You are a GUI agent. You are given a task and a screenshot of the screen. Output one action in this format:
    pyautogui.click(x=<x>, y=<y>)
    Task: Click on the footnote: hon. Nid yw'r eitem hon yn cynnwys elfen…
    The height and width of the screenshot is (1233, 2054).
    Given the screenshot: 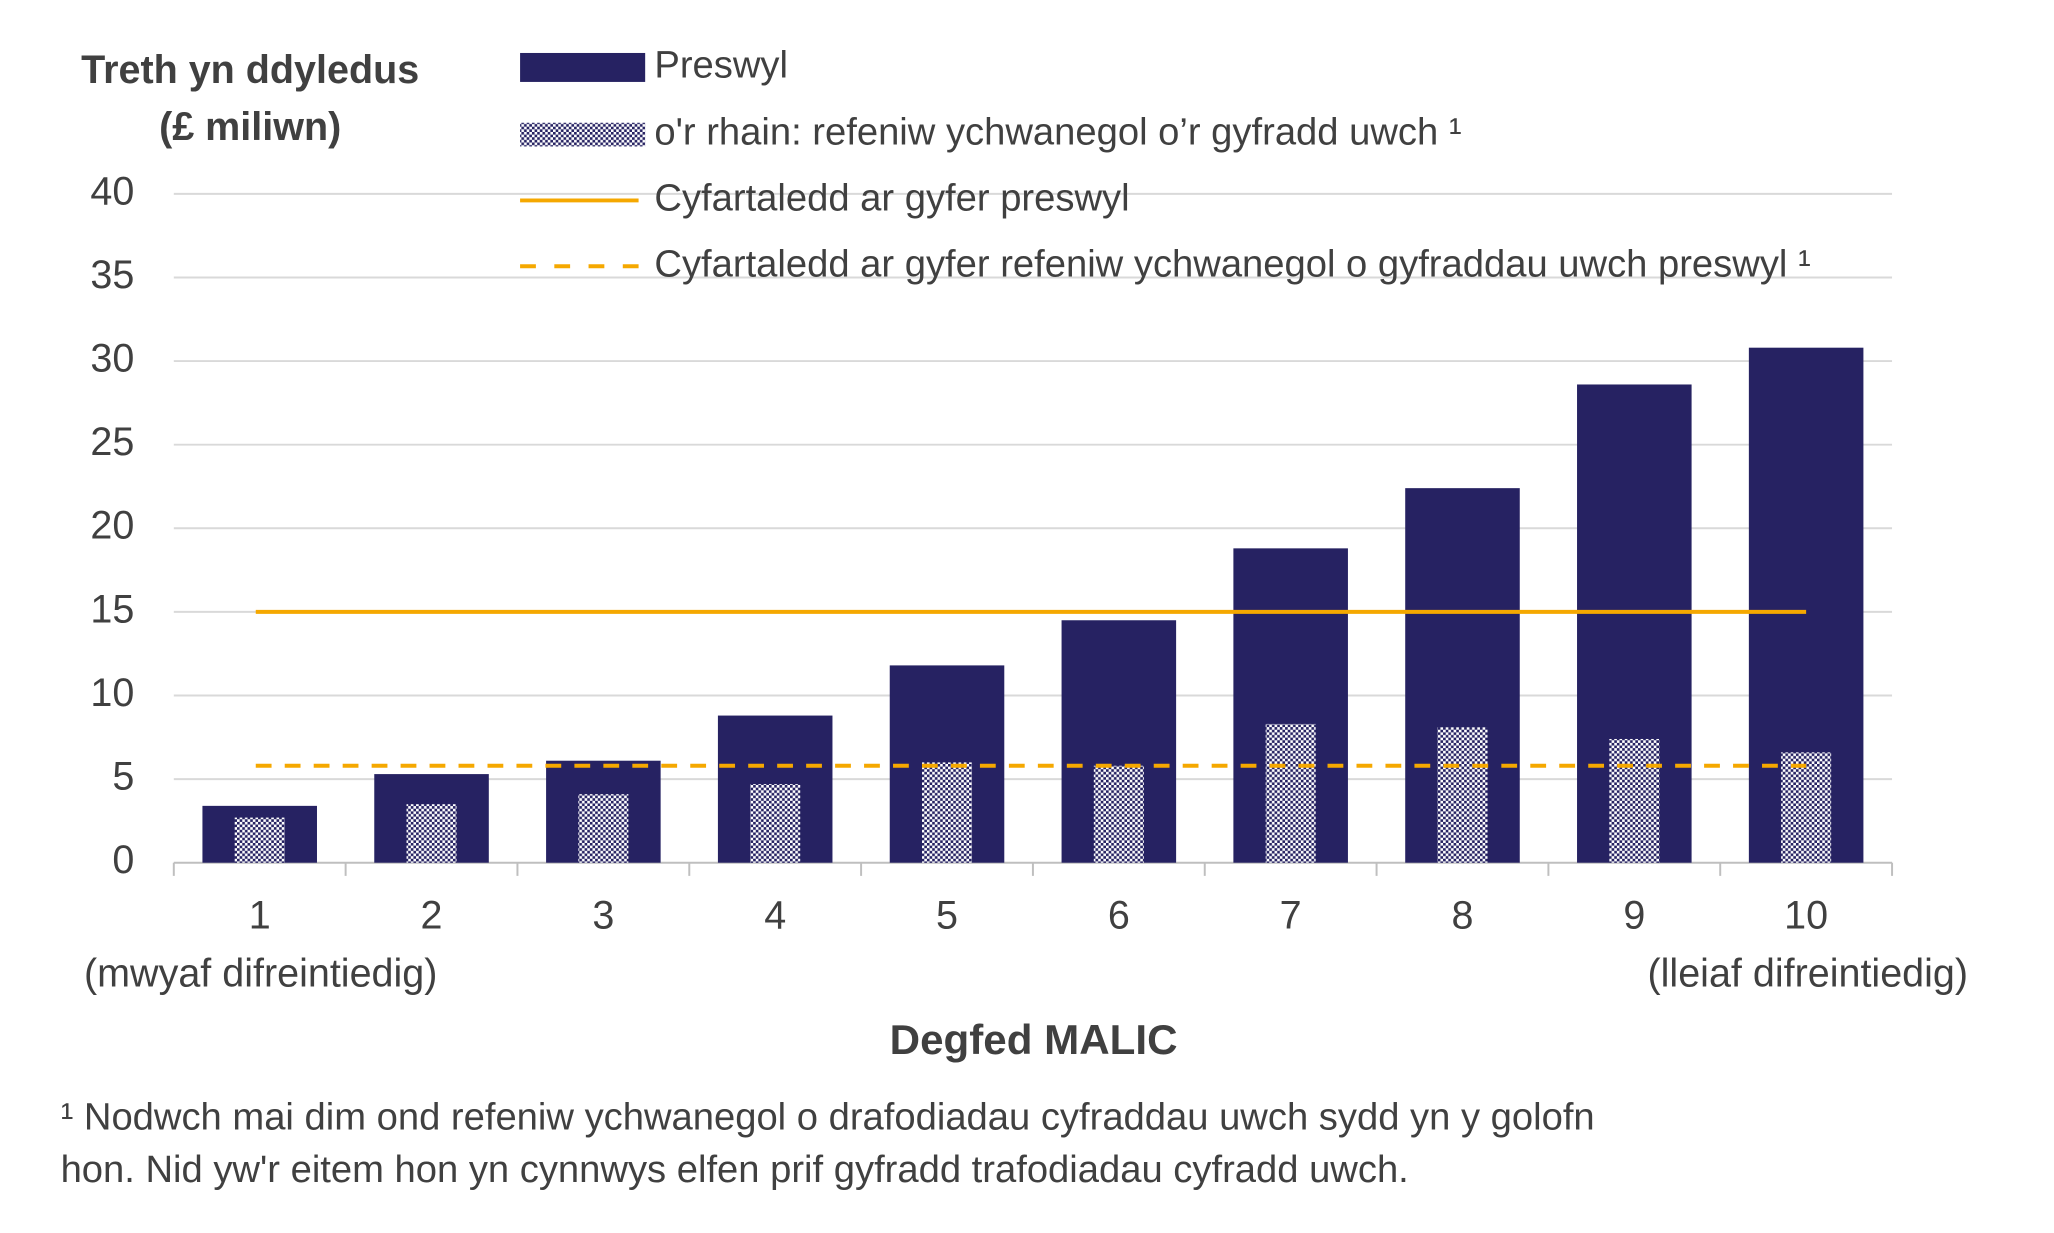 What is the action you would take?
    pyautogui.click(x=735, y=1169)
    